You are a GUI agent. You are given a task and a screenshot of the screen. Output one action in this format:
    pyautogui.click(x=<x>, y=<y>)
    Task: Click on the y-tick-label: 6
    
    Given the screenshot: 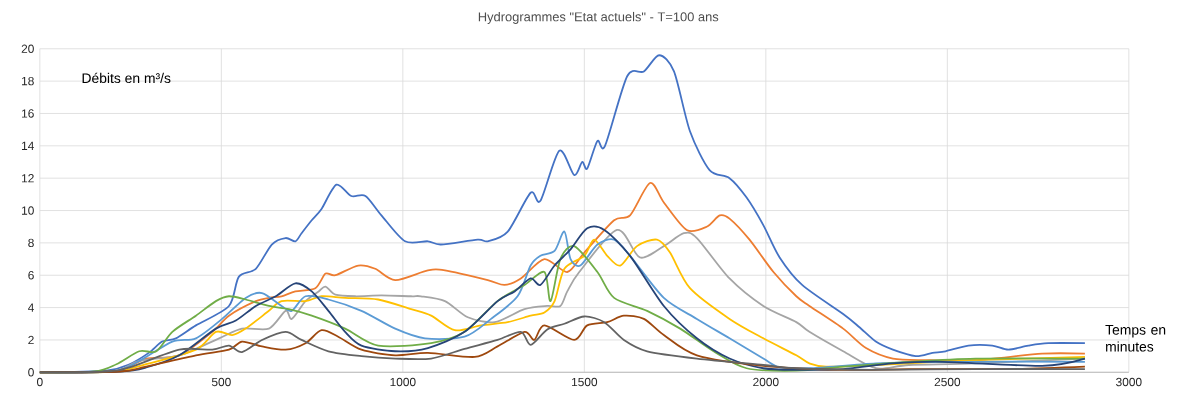 What is the action you would take?
    pyautogui.click(x=31, y=275)
    